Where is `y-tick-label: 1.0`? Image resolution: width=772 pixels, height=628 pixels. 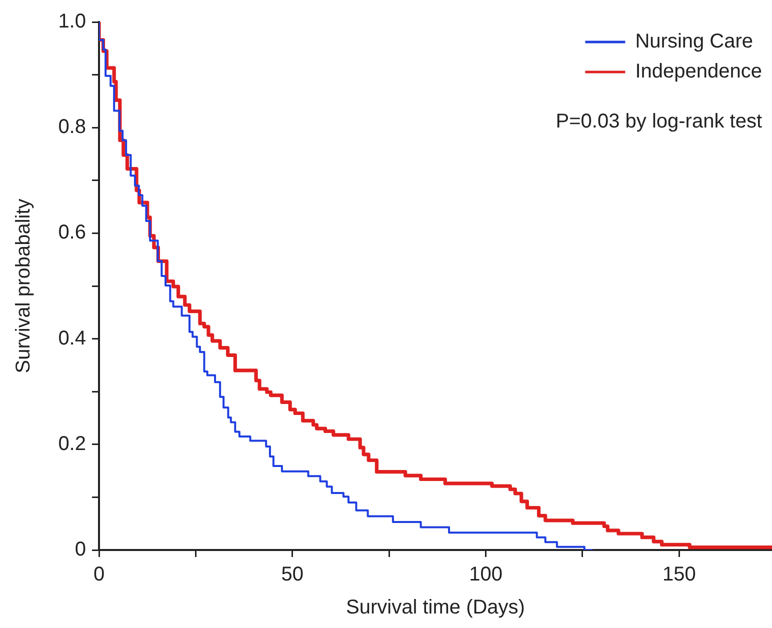 y-tick-label: 1.0 is located at coordinates (72, 21).